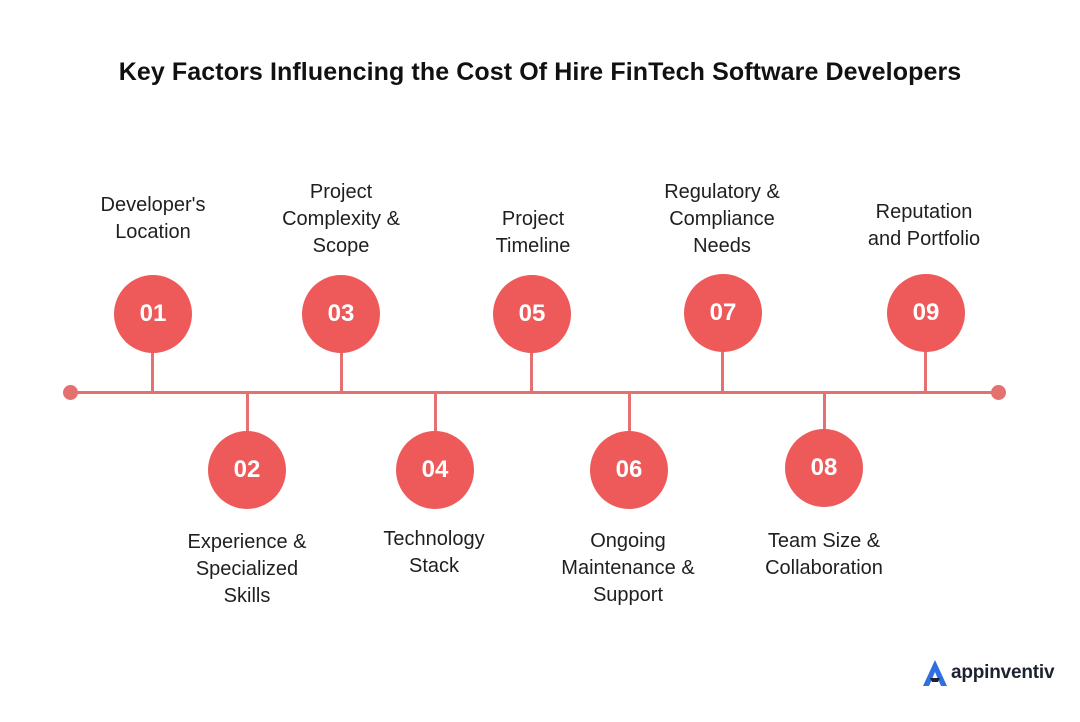 Image resolution: width=1080 pixels, height=722 pixels. I want to click on step-label-03-line-1: Project, so click(341, 192).